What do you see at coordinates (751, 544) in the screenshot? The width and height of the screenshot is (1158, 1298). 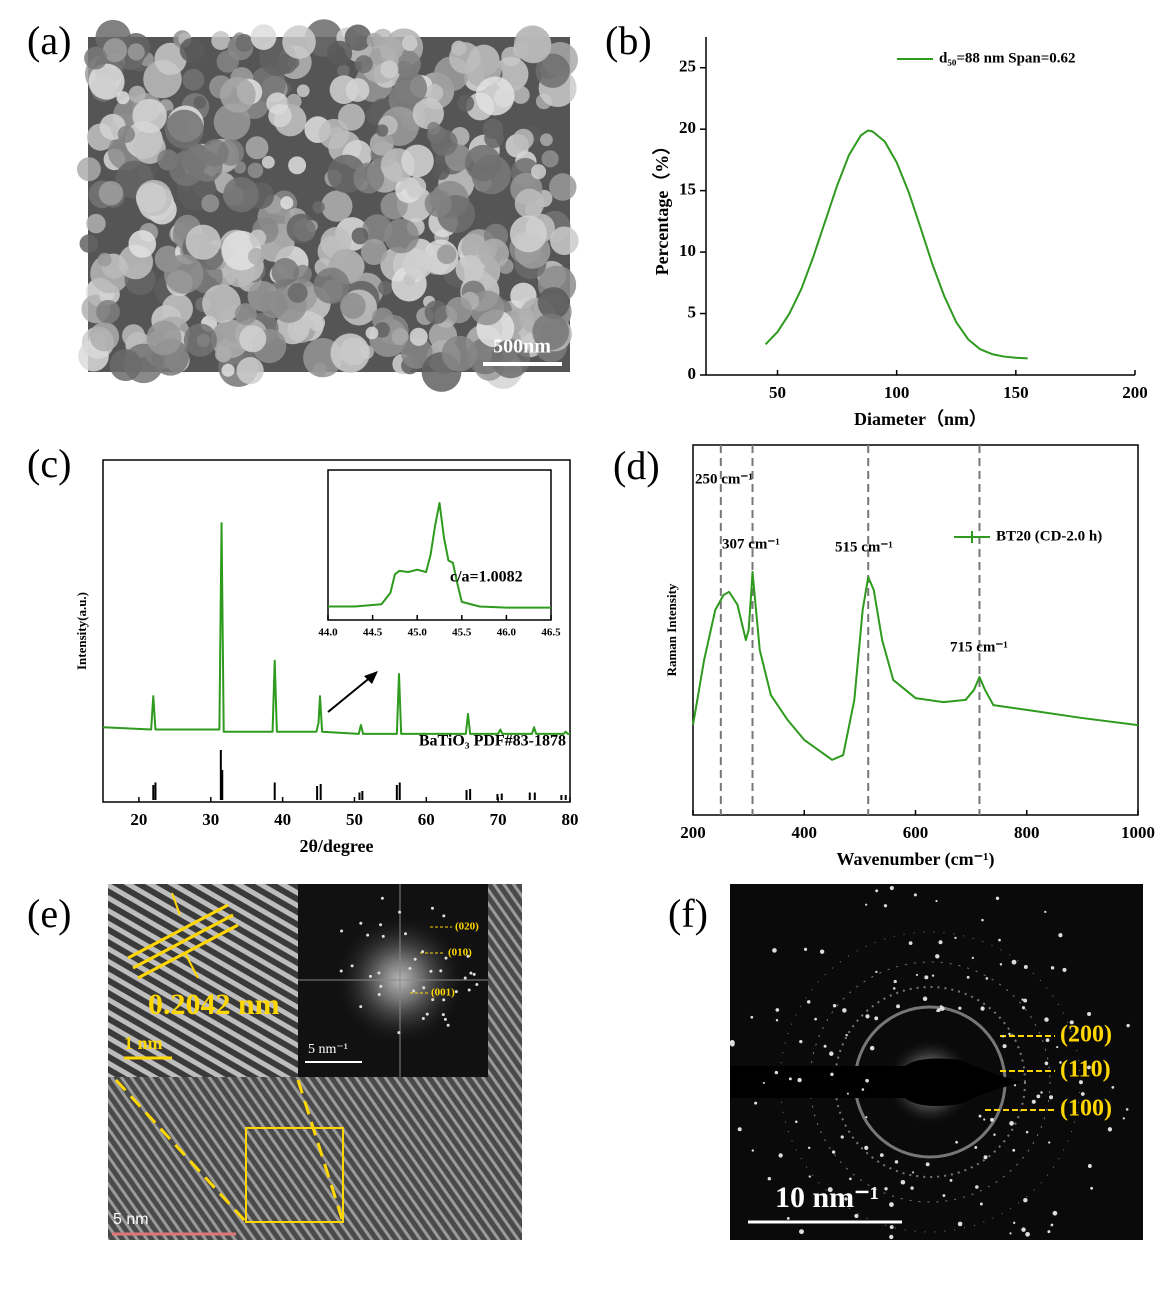 I see `annotation-label: 307 cm⁻¹` at bounding box center [751, 544].